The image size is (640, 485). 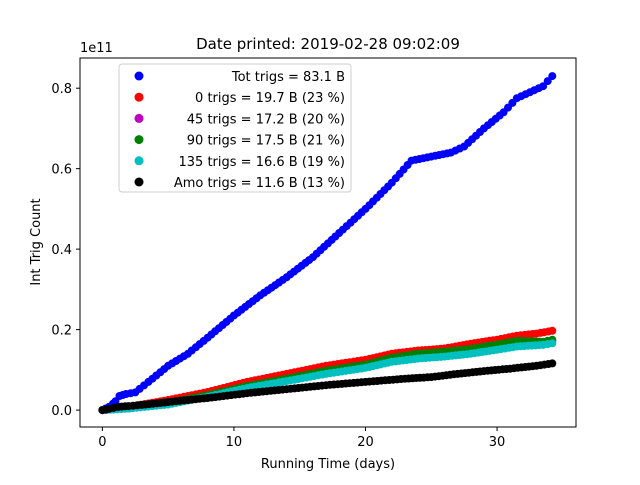 I want to click on legend-box, so click(x=235, y=128).